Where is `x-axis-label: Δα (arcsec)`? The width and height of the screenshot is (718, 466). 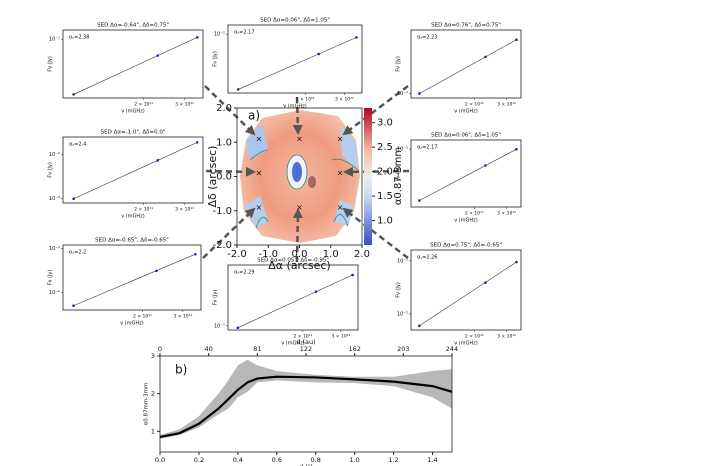
x-axis-label: Δα (arcsec) is located at coordinates (299, 265).